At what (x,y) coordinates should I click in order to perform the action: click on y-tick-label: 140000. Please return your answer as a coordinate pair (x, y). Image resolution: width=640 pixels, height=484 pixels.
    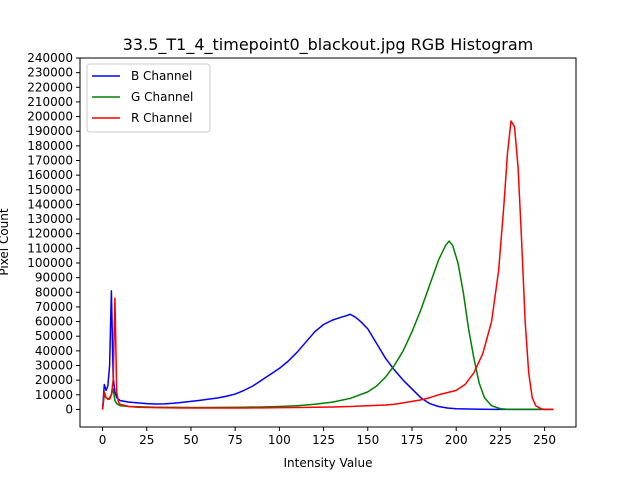
    Looking at the image, I should click on (50, 204).